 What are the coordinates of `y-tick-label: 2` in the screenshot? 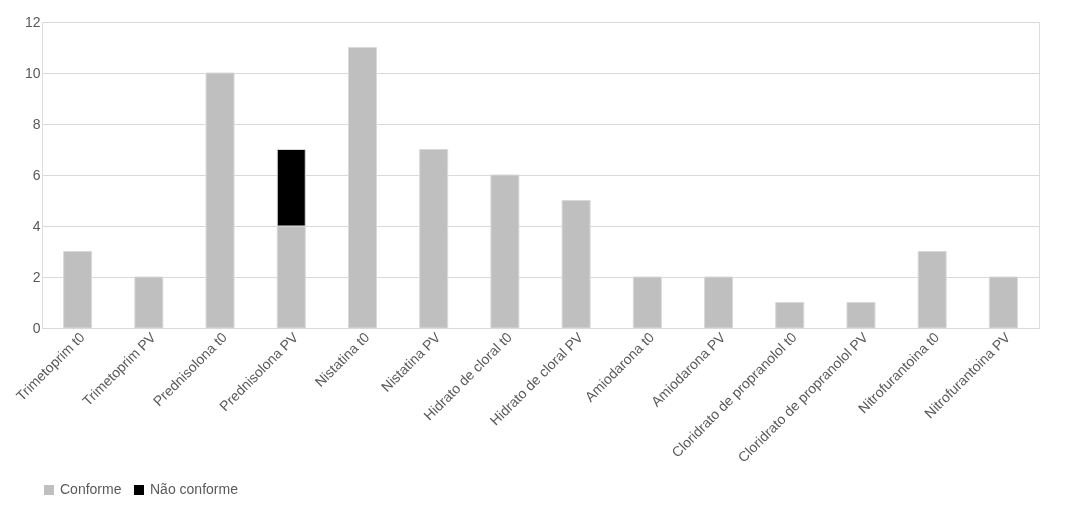 It's located at (36, 276).